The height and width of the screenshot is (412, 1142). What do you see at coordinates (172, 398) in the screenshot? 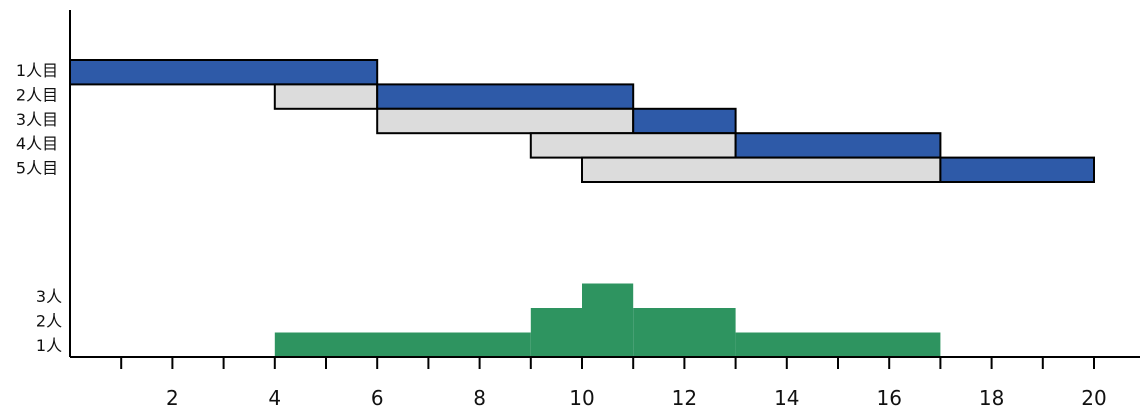
I see `x-tick-label-2: 2` at bounding box center [172, 398].